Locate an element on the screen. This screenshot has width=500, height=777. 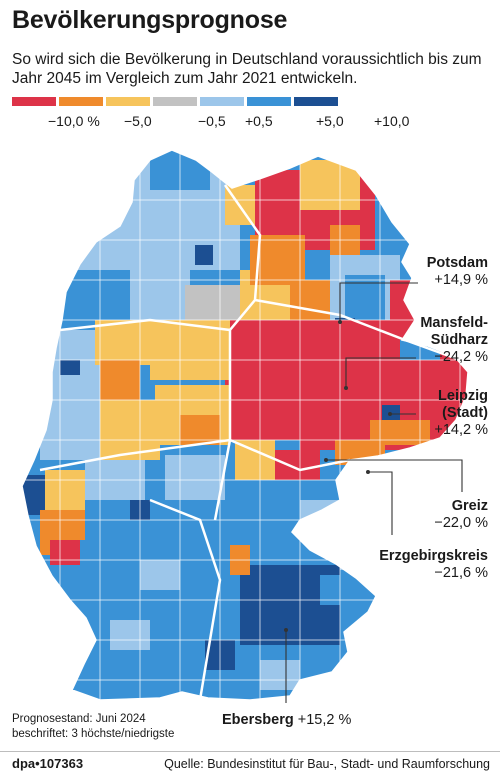
callout-name: Ebersberg is located at coordinates (258, 720).